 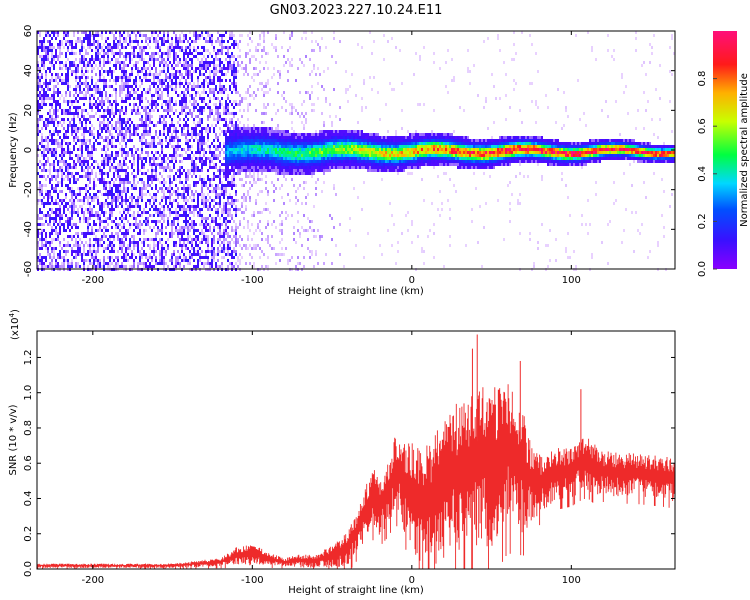 I want to click on heatmap-cell-2003, so click(x=126, y=233).